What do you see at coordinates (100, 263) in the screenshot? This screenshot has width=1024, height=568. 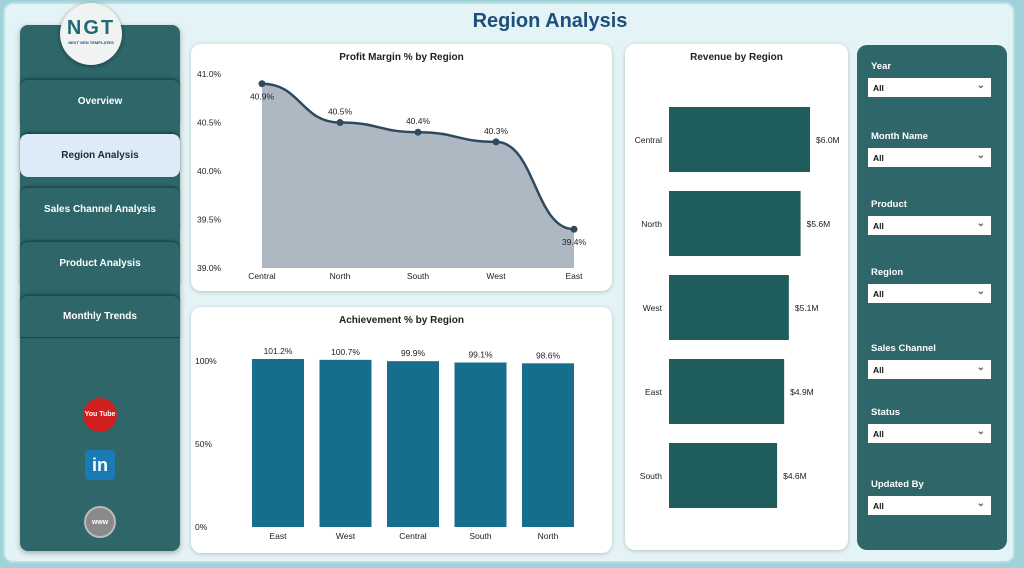 I see `nav-product-analysis: Product Analysis` at bounding box center [100, 263].